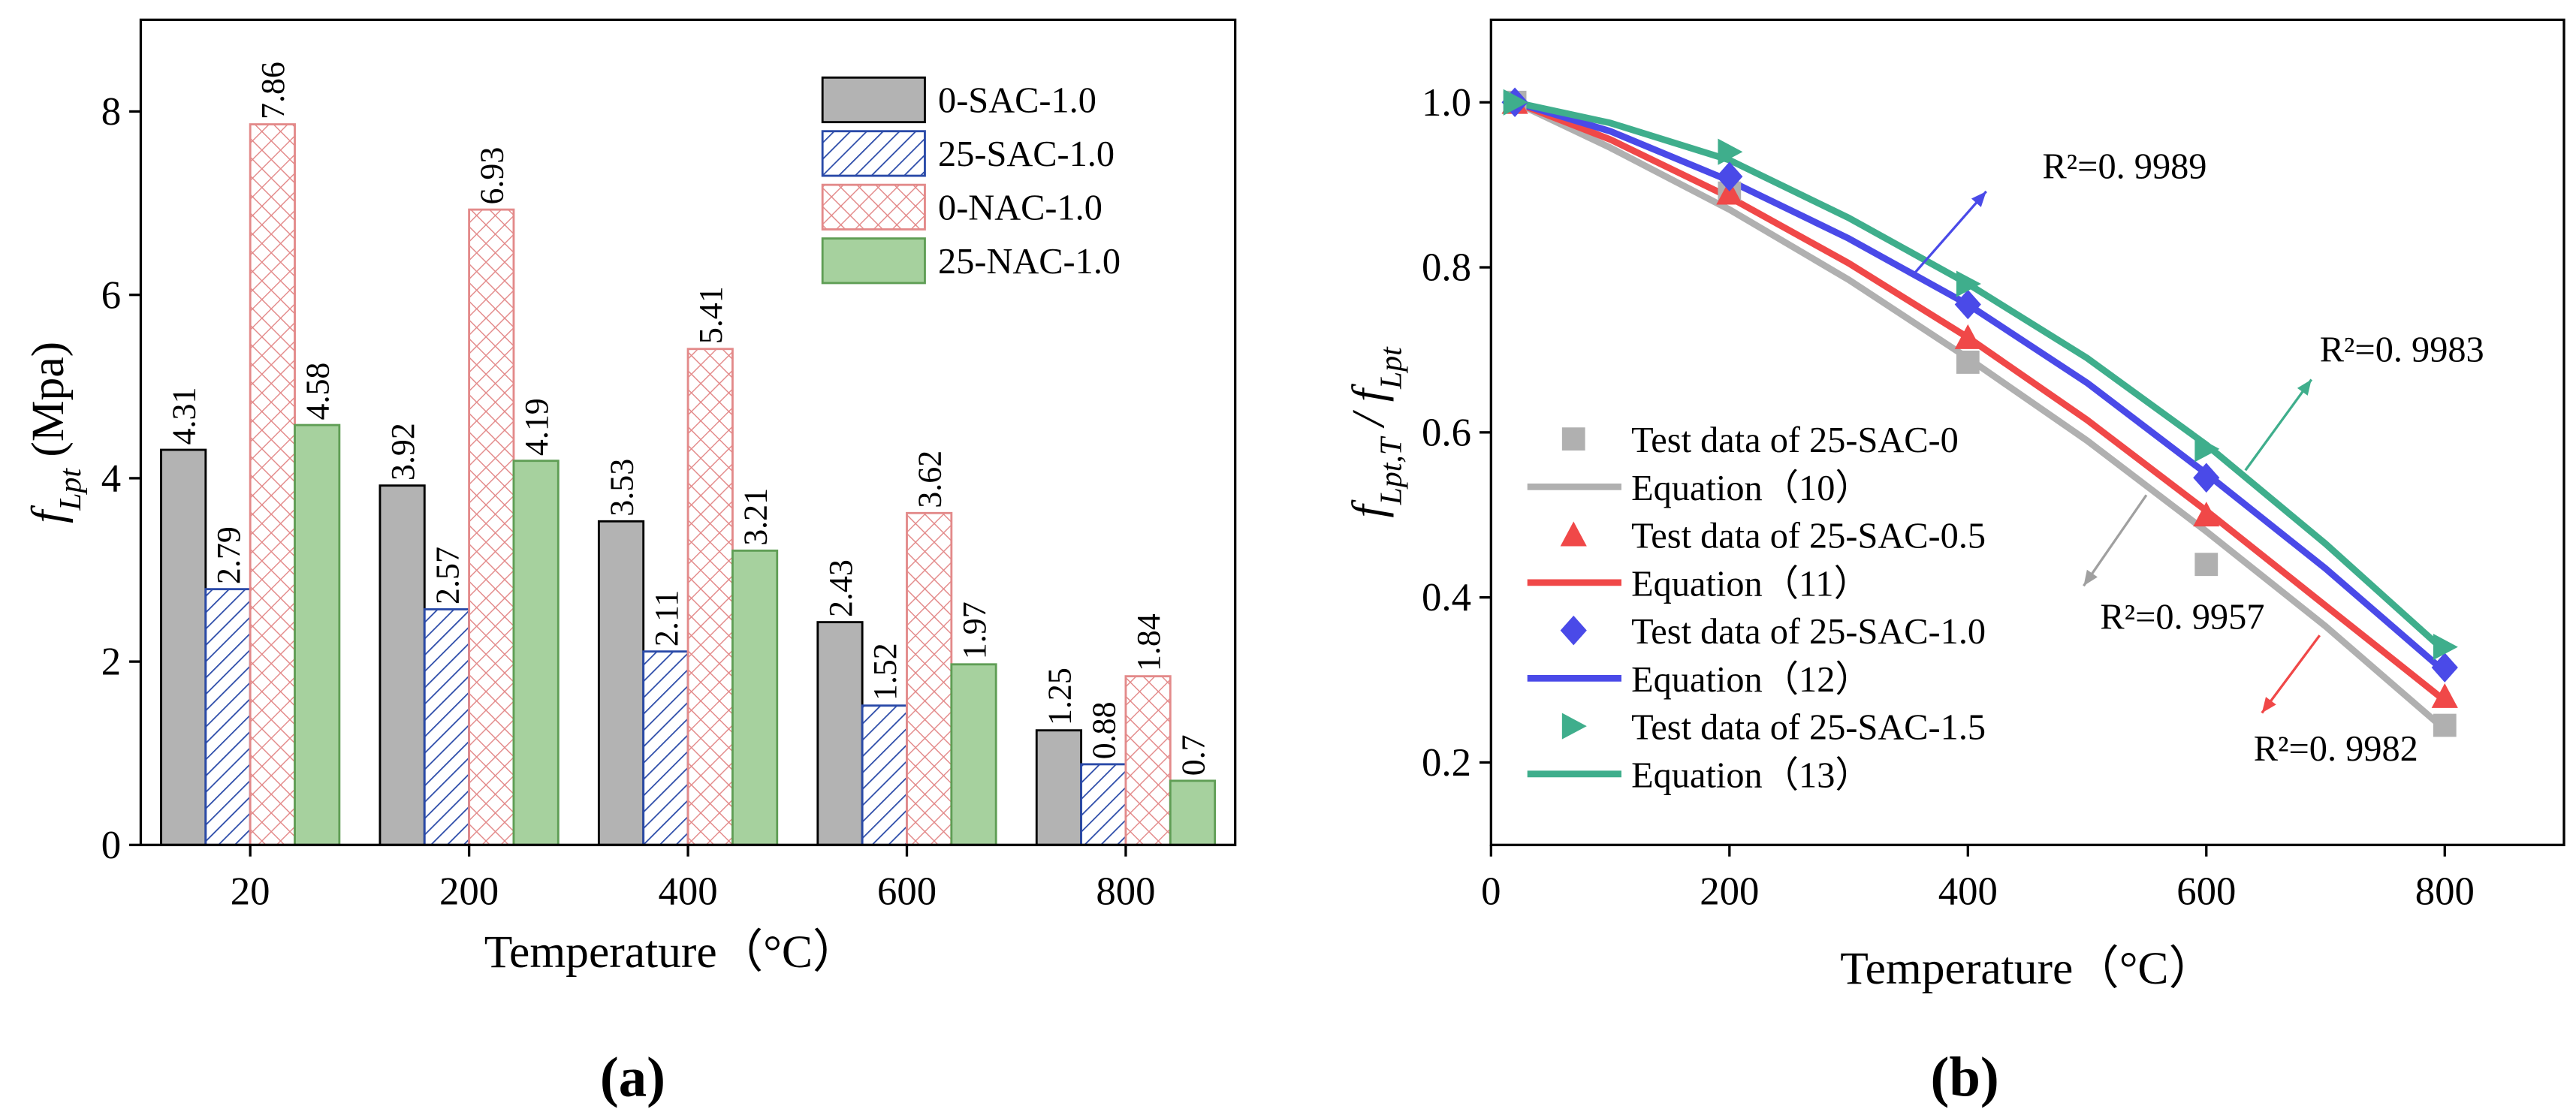 The image size is (2576, 1109). Describe the element at coordinates (1750, 584) in the screenshot. I see `legend-label: Equation（11）` at that location.